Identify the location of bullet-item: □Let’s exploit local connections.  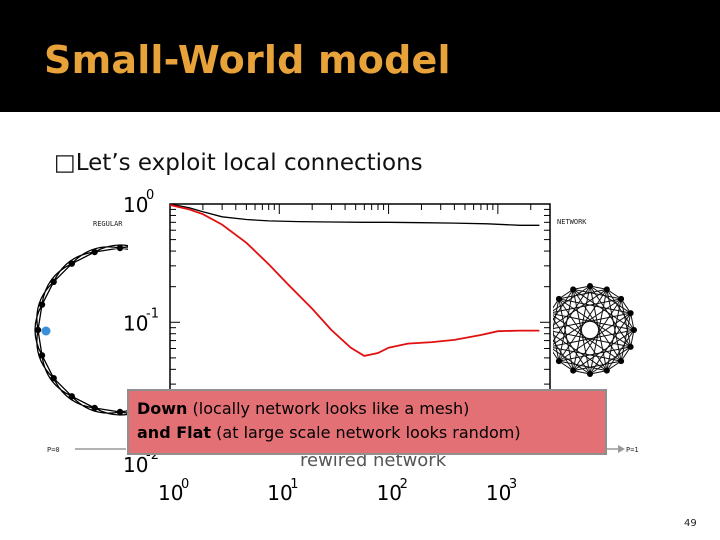
(238, 163).